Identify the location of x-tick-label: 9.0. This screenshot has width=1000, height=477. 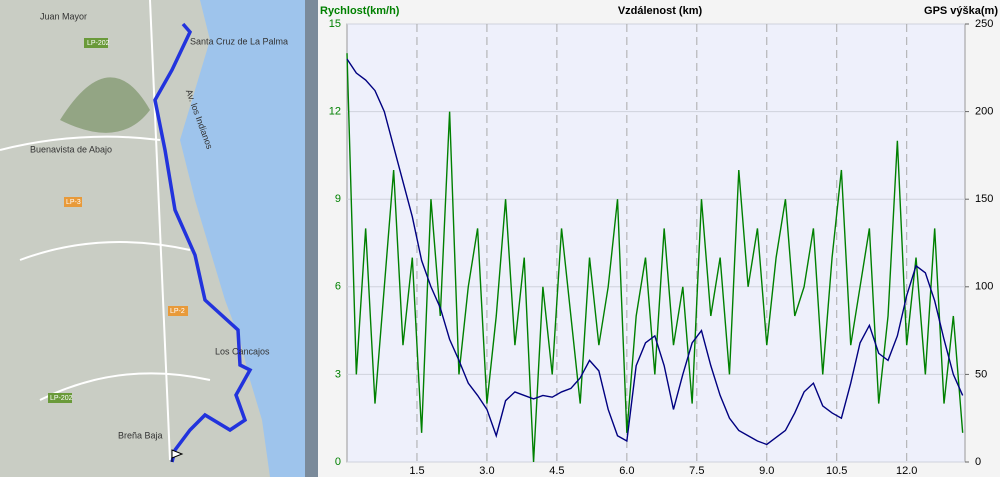
(766, 471).